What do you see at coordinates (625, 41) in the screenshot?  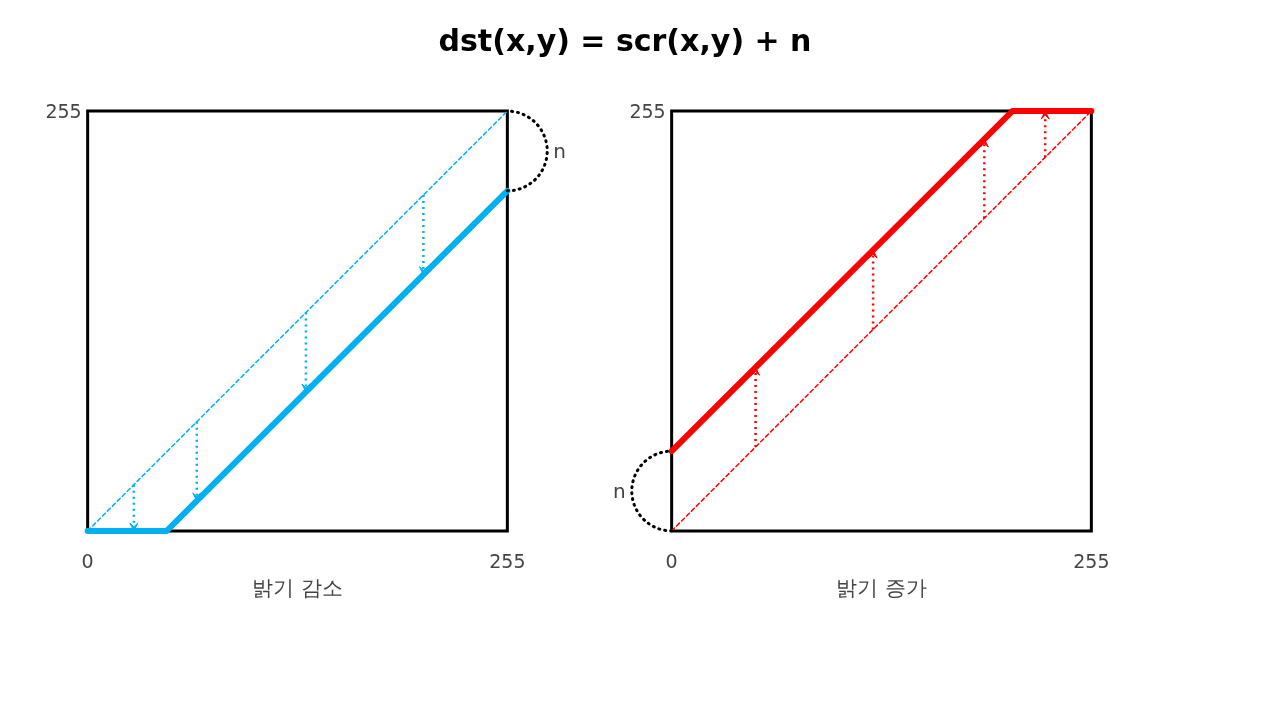 I see `text: dst(x,y) = scr(x,y) + n` at bounding box center [625, 41].